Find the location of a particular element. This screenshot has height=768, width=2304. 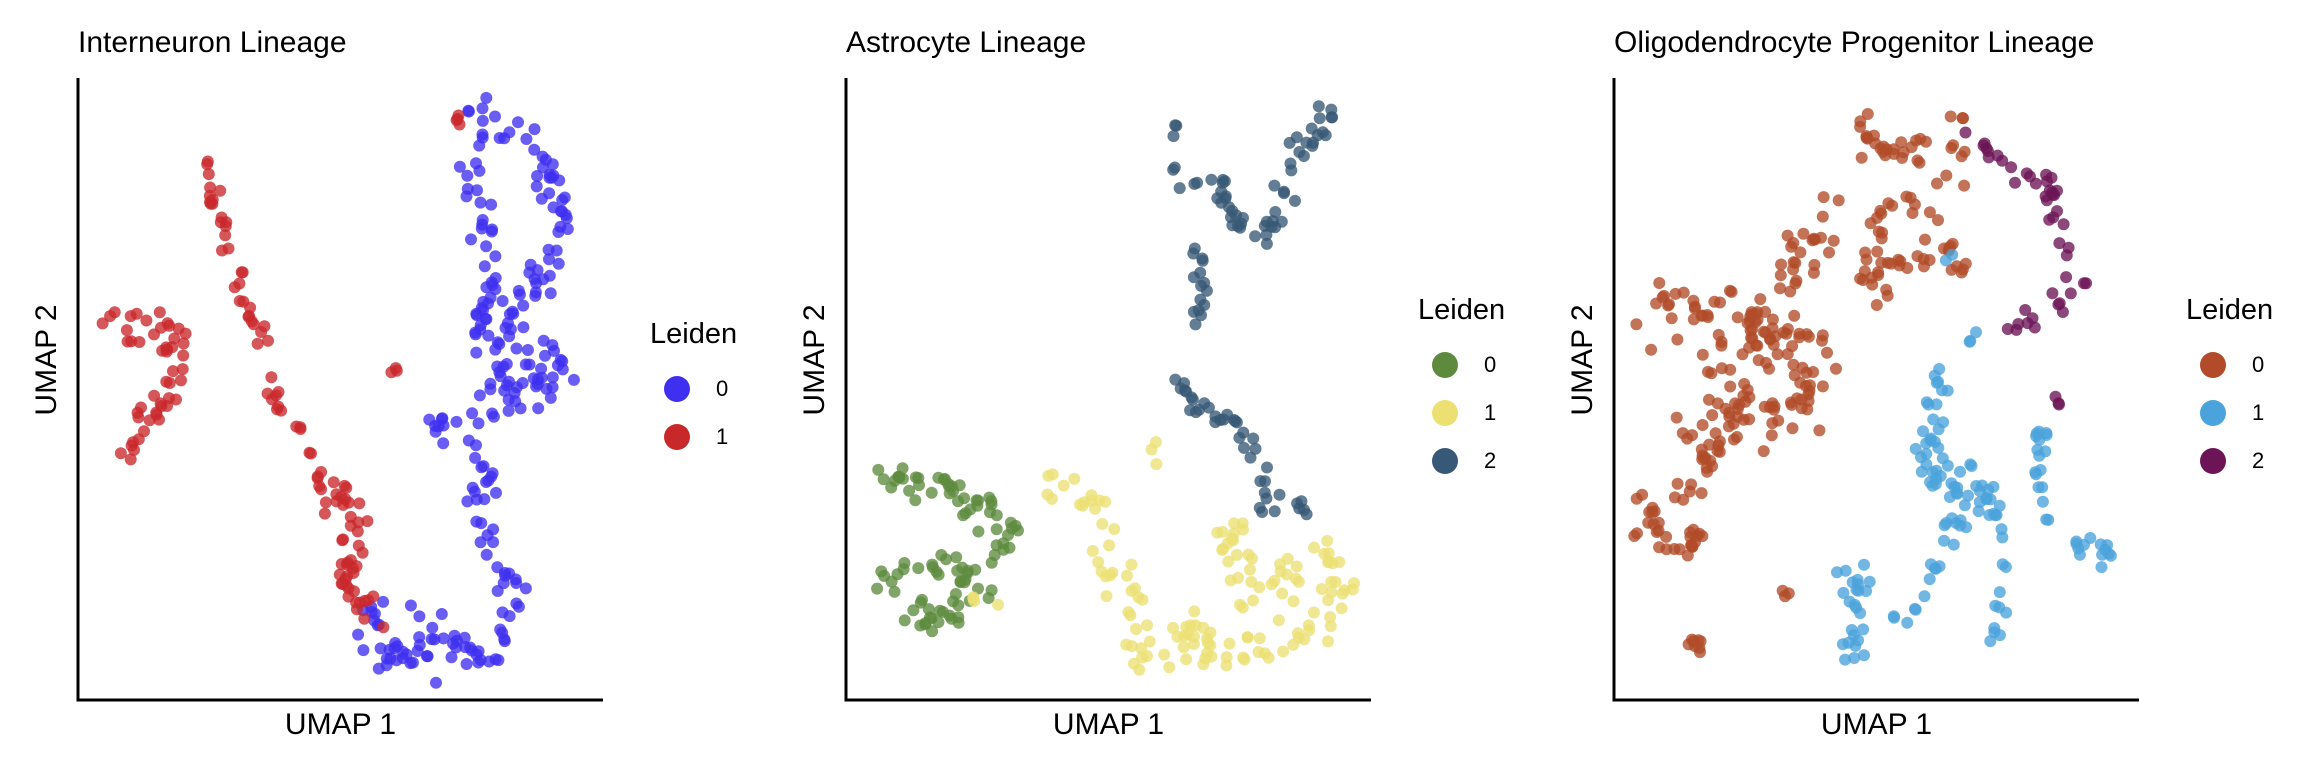

x-axis-label: UMAP 1 is located at coordinates (340, 724).